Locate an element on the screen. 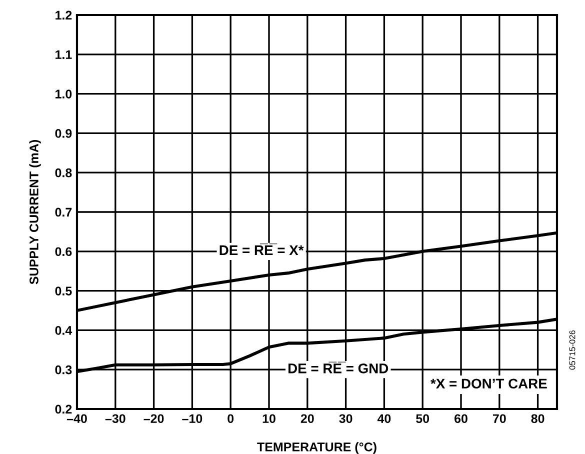 The image size is (585, 454). x-tick-label: 40 is located at coordinates (384, 419).